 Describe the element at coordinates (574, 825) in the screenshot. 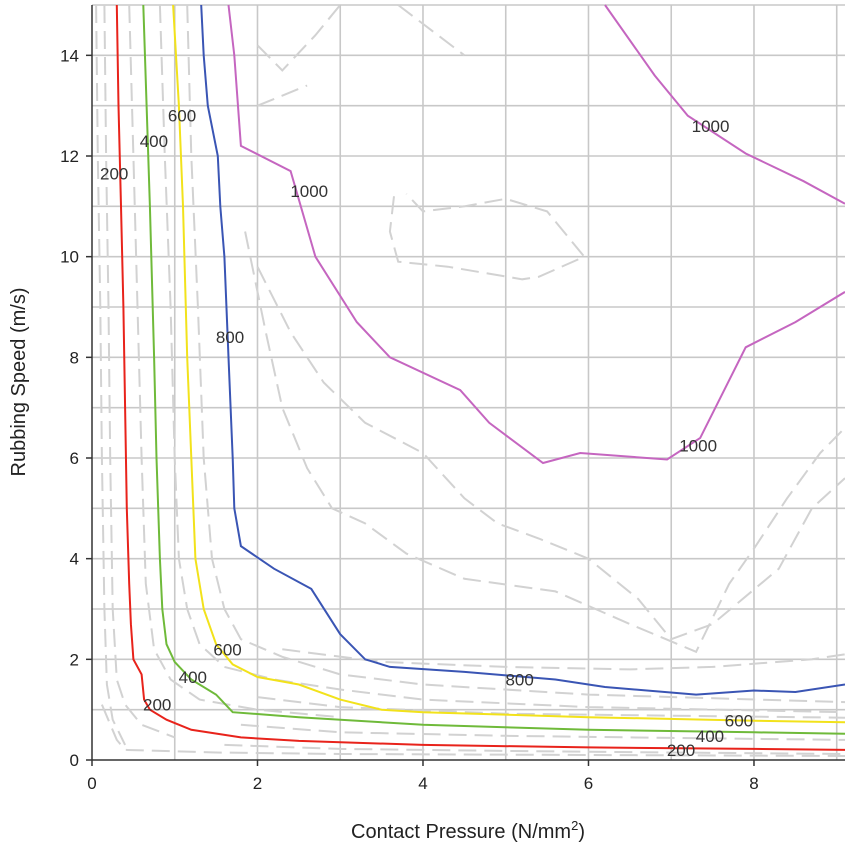

I see `x-axis-title-sup: 2` at that location.